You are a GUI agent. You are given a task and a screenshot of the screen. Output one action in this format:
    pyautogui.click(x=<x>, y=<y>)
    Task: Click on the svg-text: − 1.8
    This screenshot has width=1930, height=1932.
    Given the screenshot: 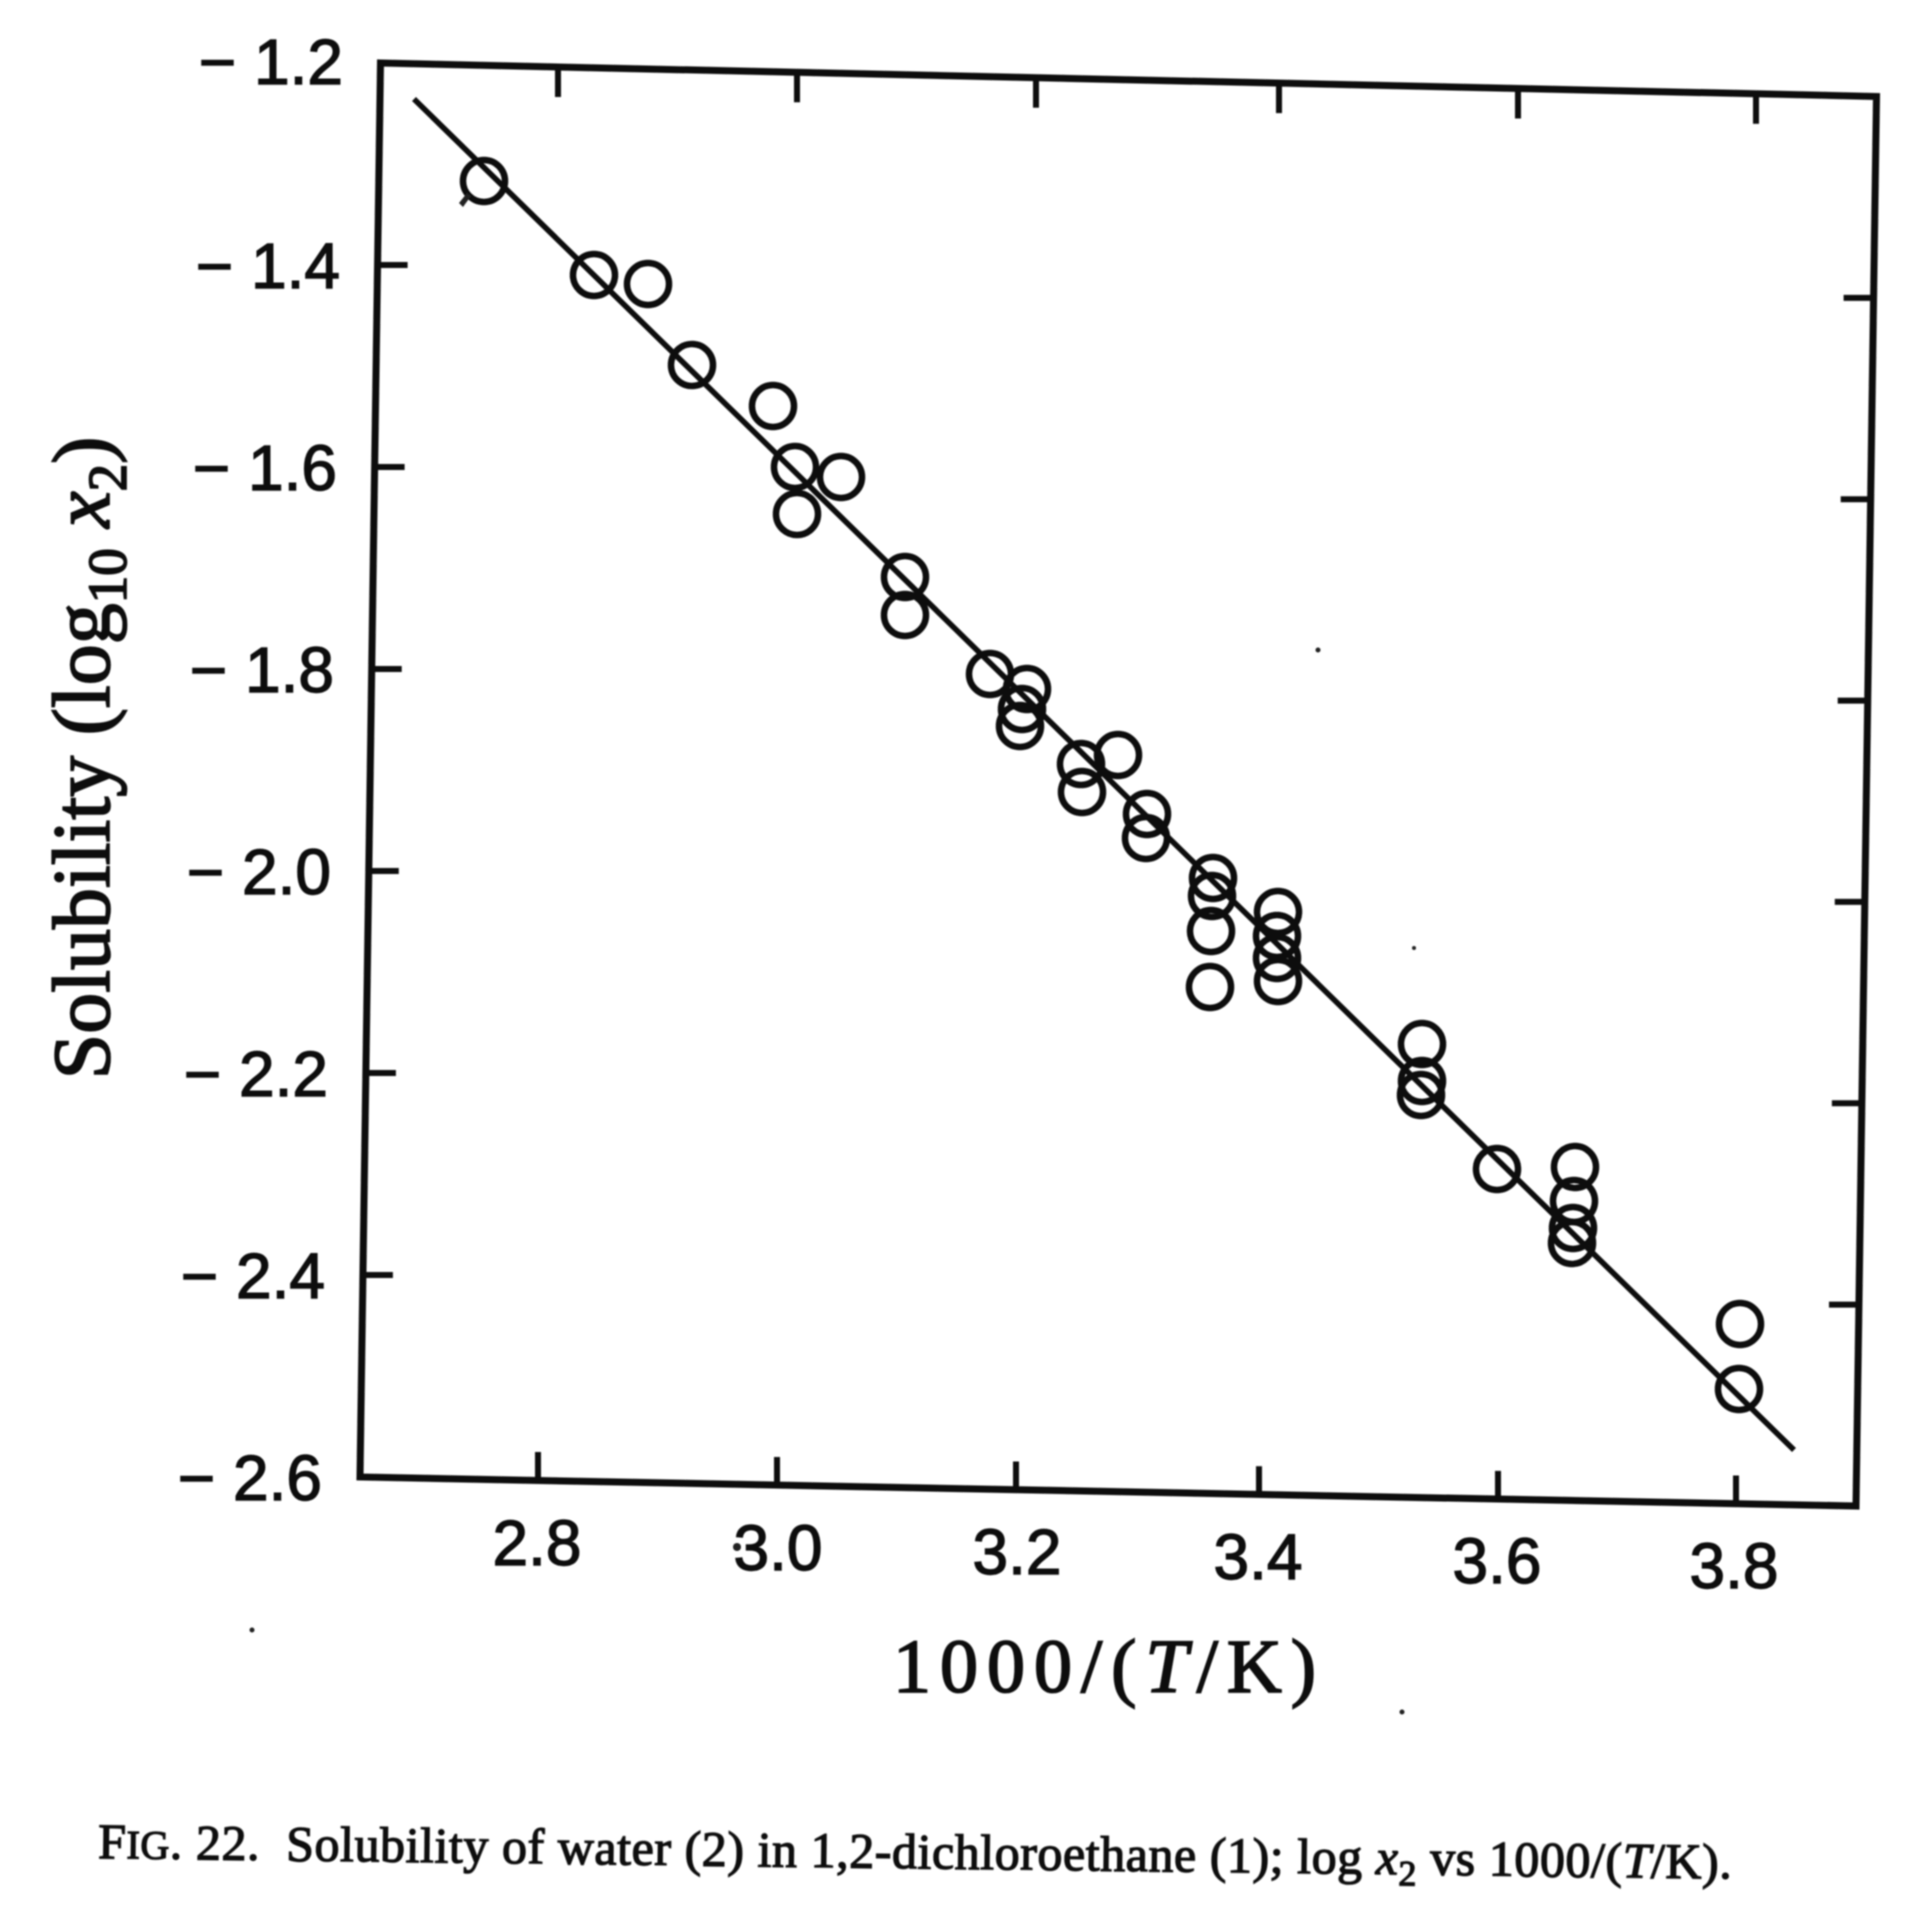 What is the action you would take?
    pyautogui.click(x=262, y=670)
    